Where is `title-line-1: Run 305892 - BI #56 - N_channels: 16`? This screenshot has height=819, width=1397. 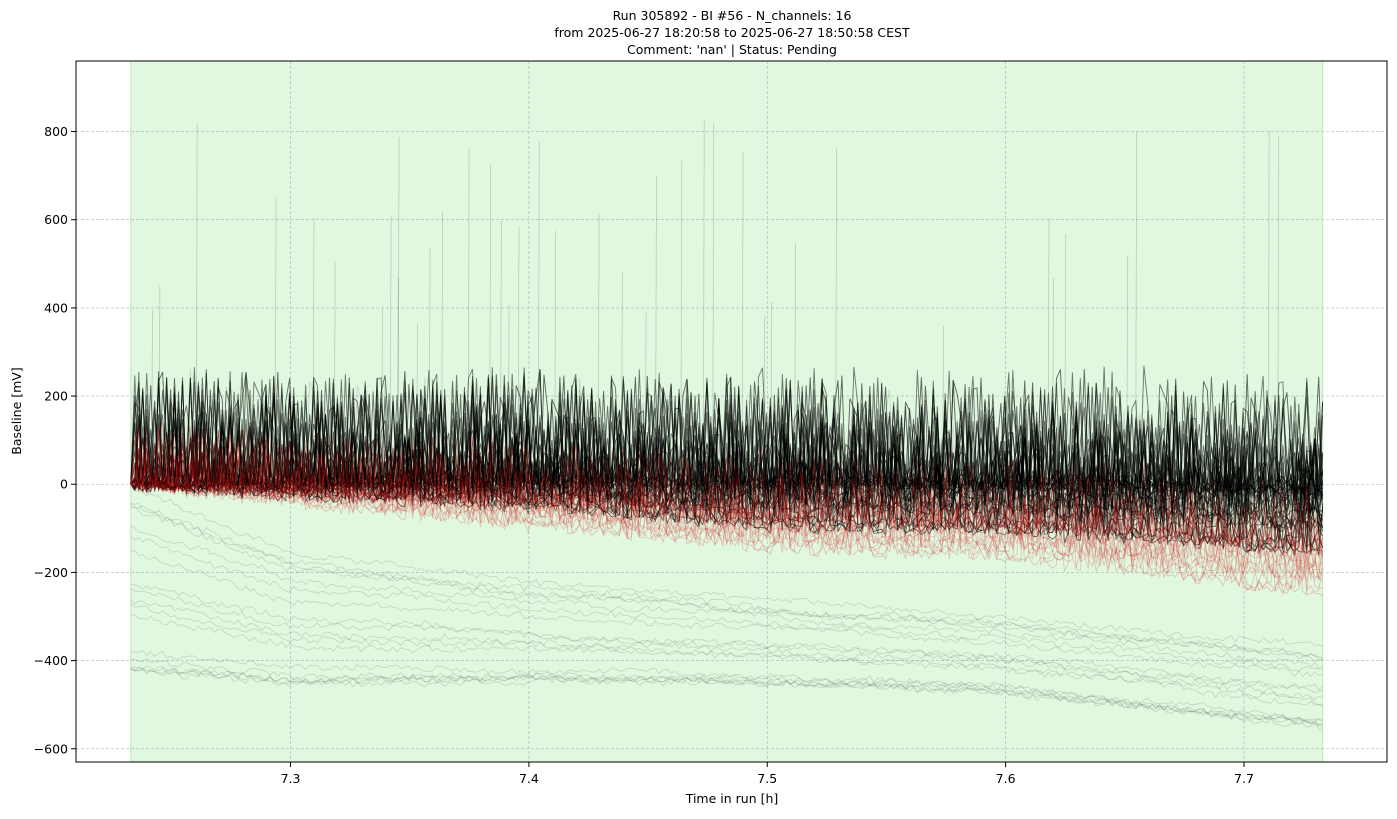
title-line-1: Run 305892 - BI #56 - N_channels: 16 is located at coordinates (732, 15).